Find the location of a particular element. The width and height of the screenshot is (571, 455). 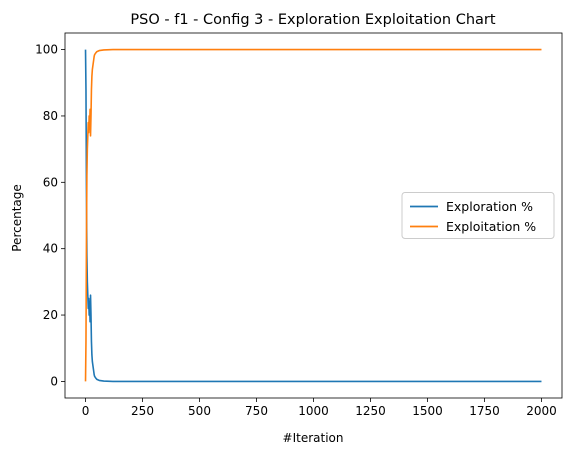

y-axis-label: Percentage is located at coordinates (17, 218).